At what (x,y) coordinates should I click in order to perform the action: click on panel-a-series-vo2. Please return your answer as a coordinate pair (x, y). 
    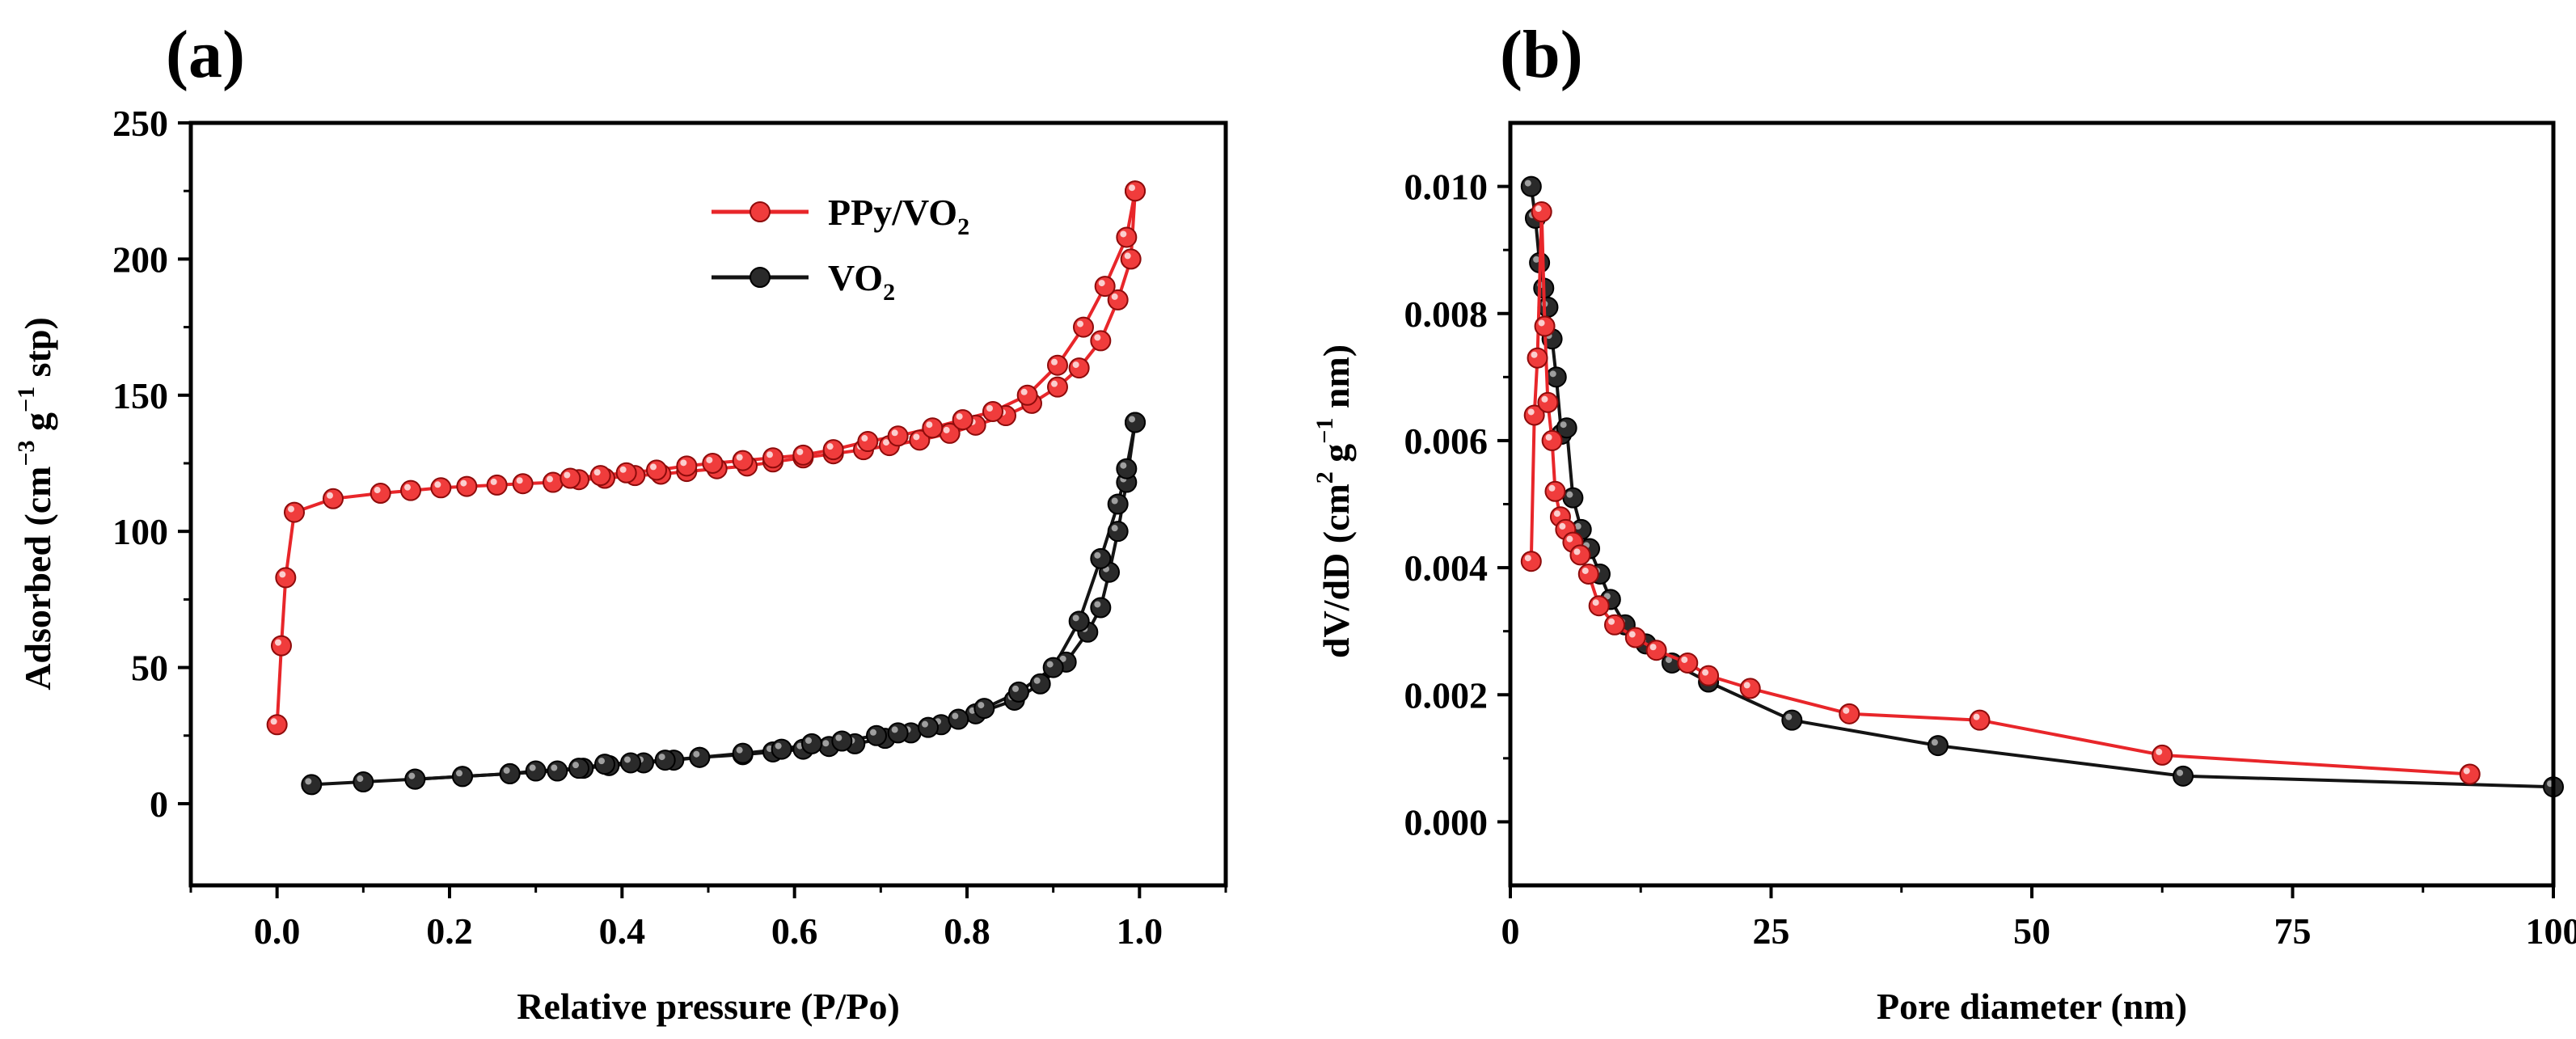
    Looking at the image, I should click on (723, 604).